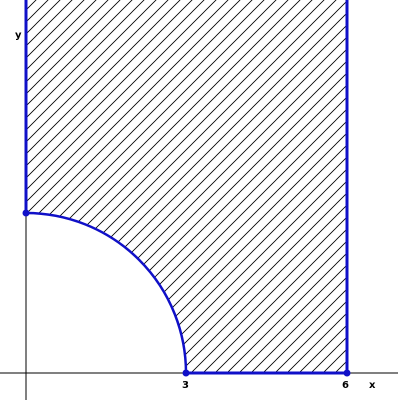  Describe the element at coordinates (18, 35) in the screenshot. I see `y-axis-label: y` at that location.